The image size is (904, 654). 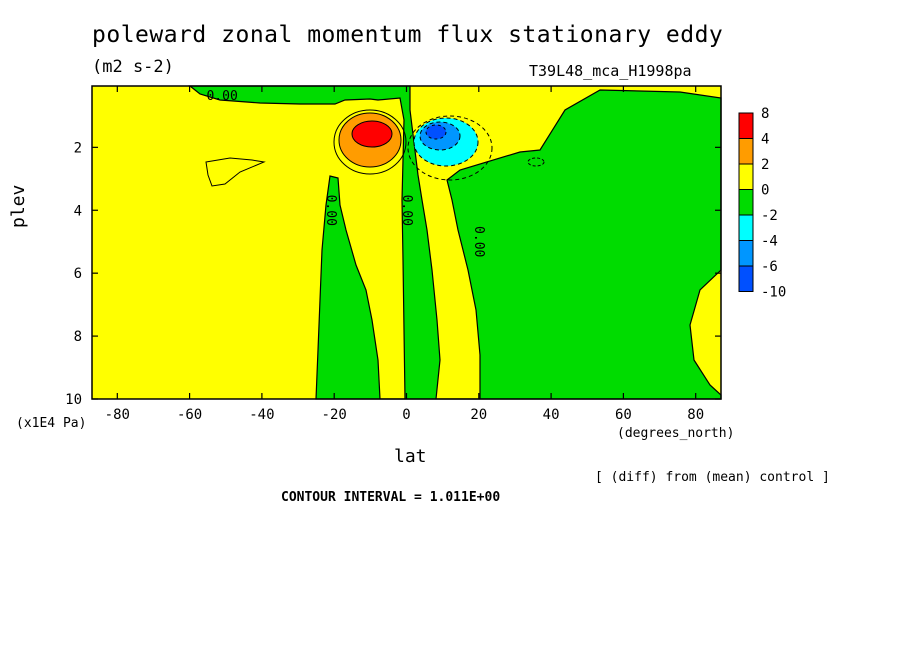 I want to click on y-axis-units: (x1E4 Pa), so click(x=51, y=423).